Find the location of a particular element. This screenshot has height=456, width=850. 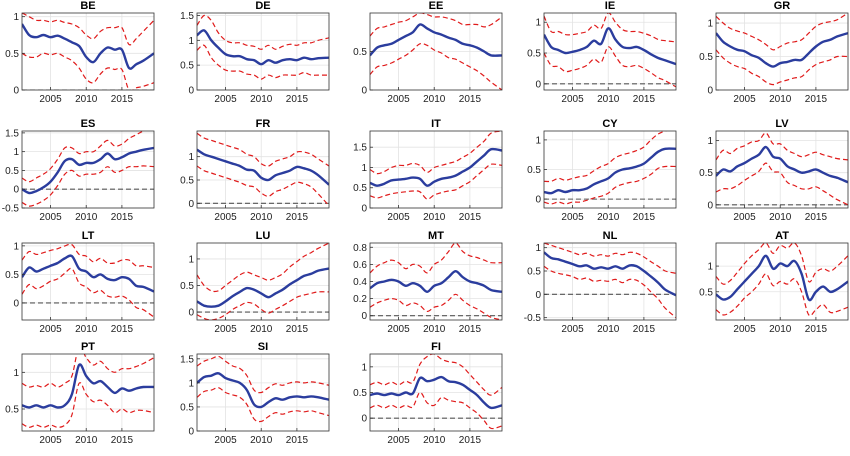

panel-be-plot-area is located at coordinates (88, 51).